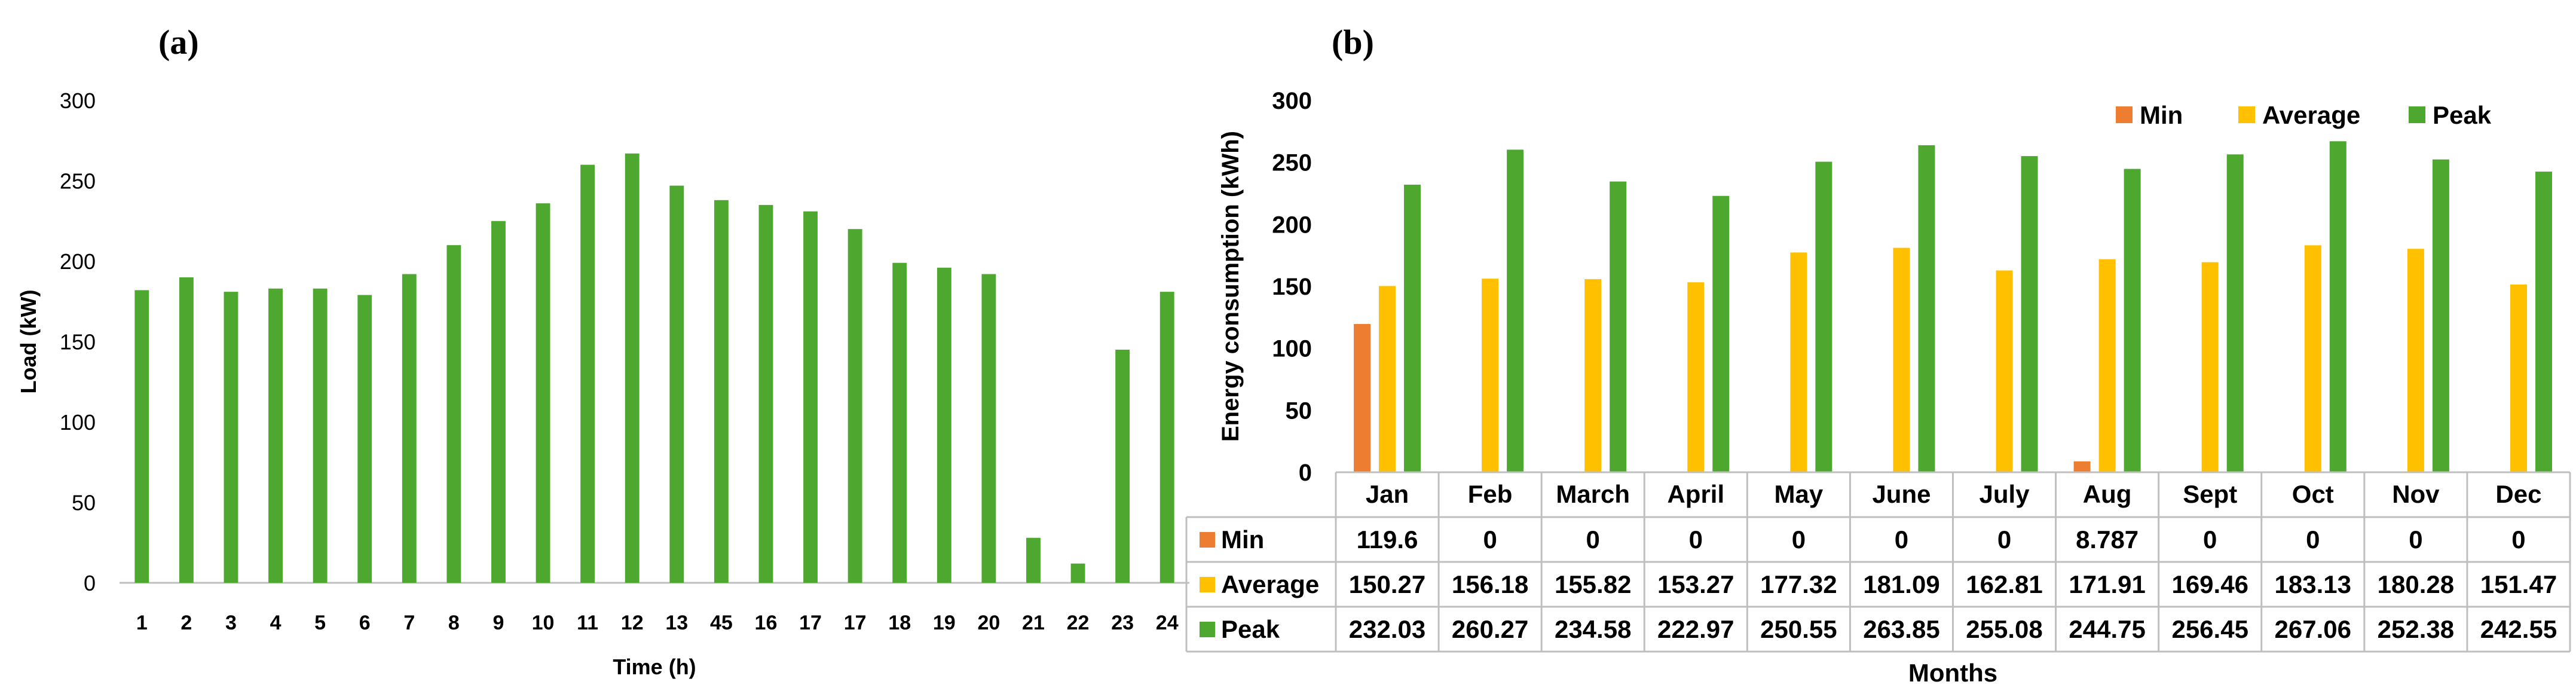  Describe the element at coordinates (2235, 313) in the screenshot. I see `bar-peak-sept` at that location.